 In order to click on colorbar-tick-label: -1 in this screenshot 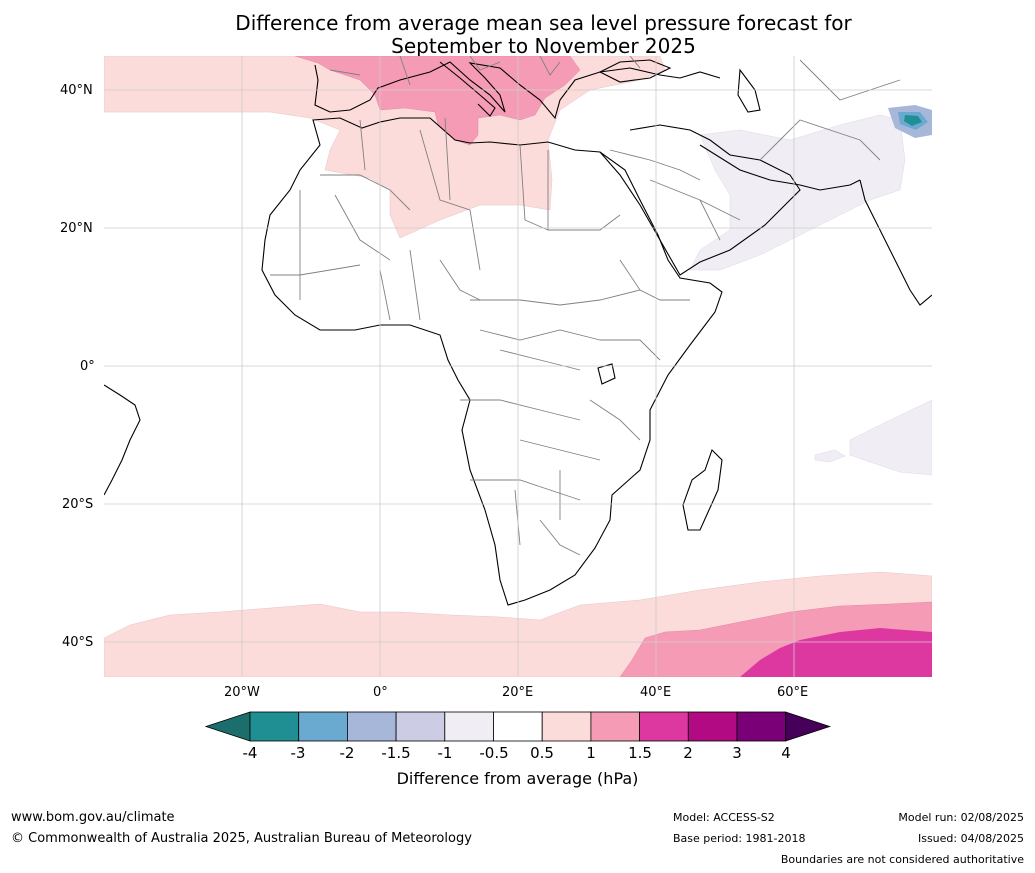, I will do `click(445, 753)`.